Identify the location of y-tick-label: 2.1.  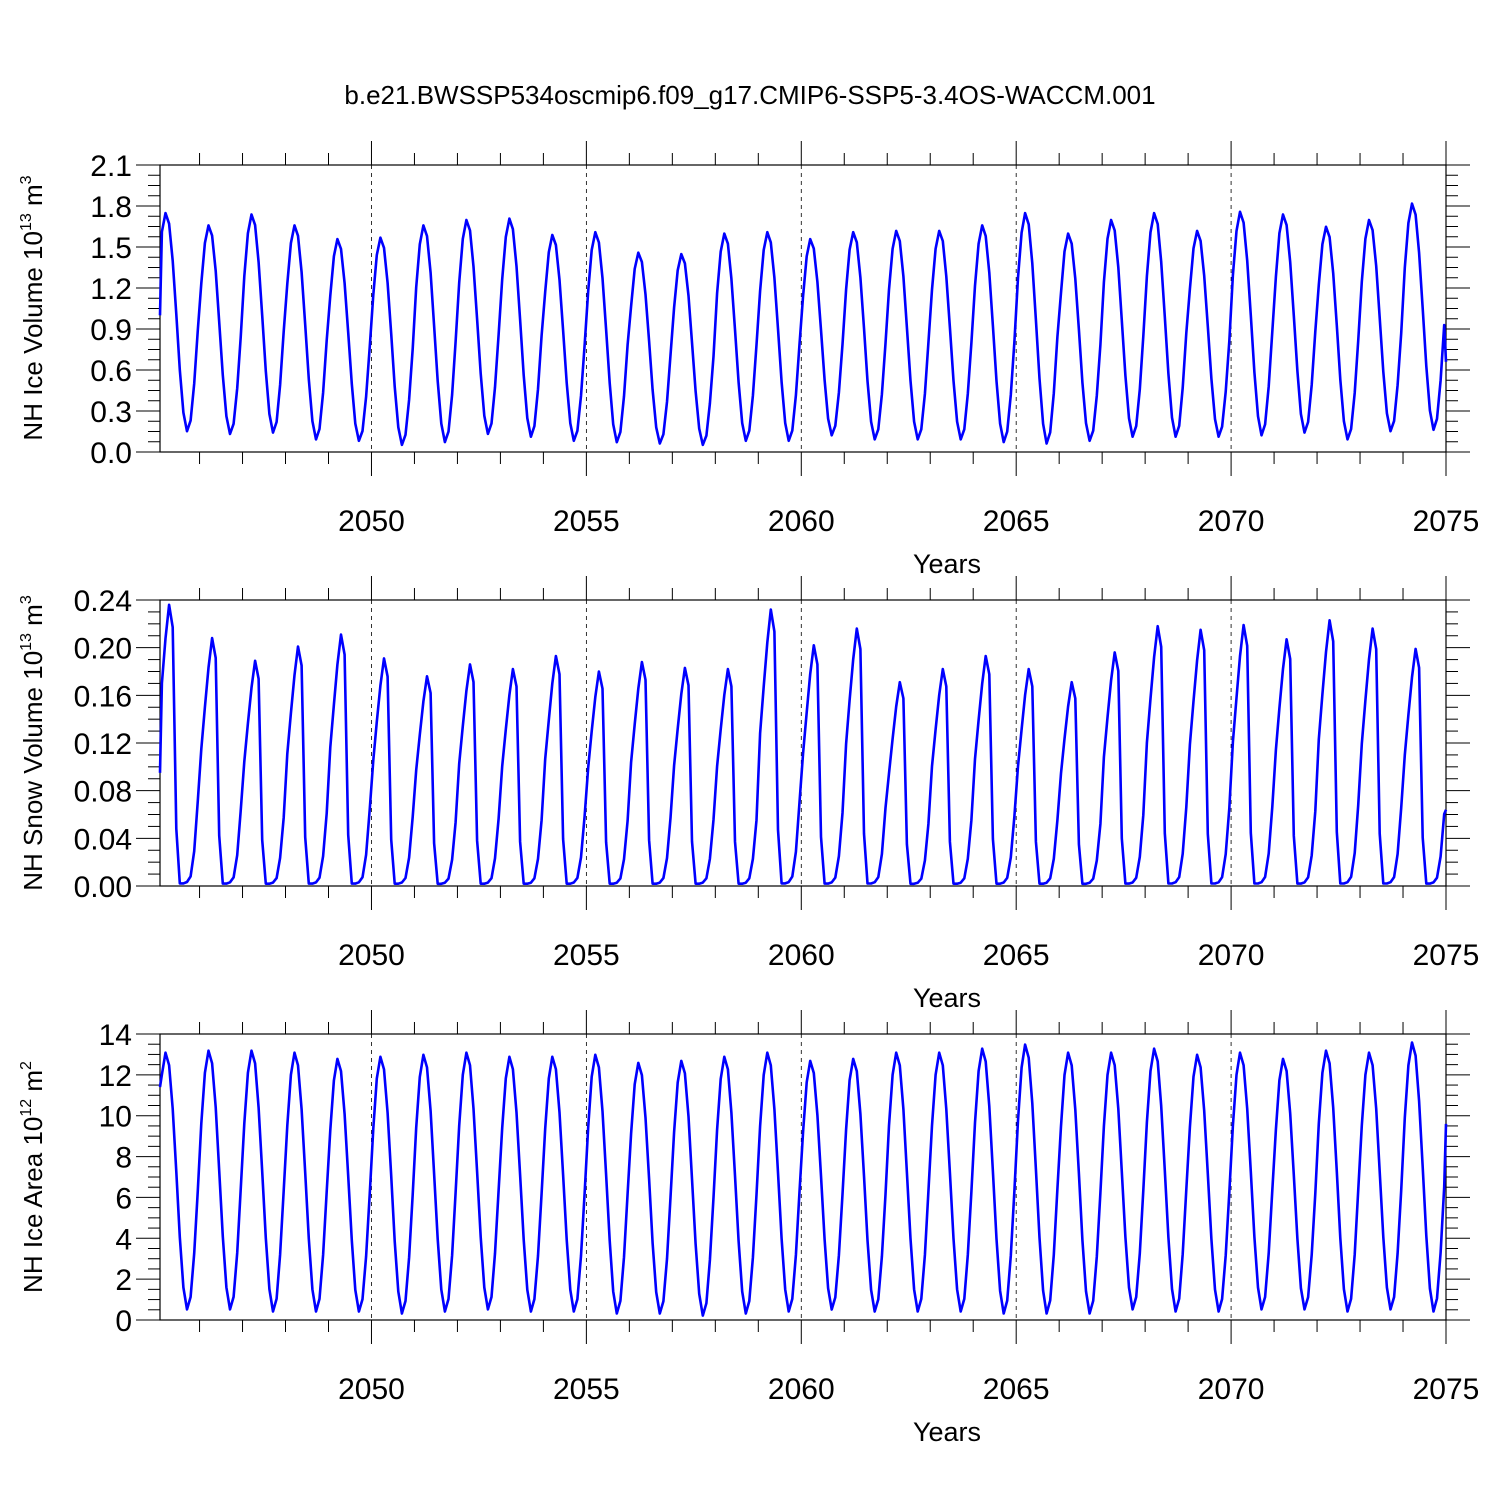
(111, 166).